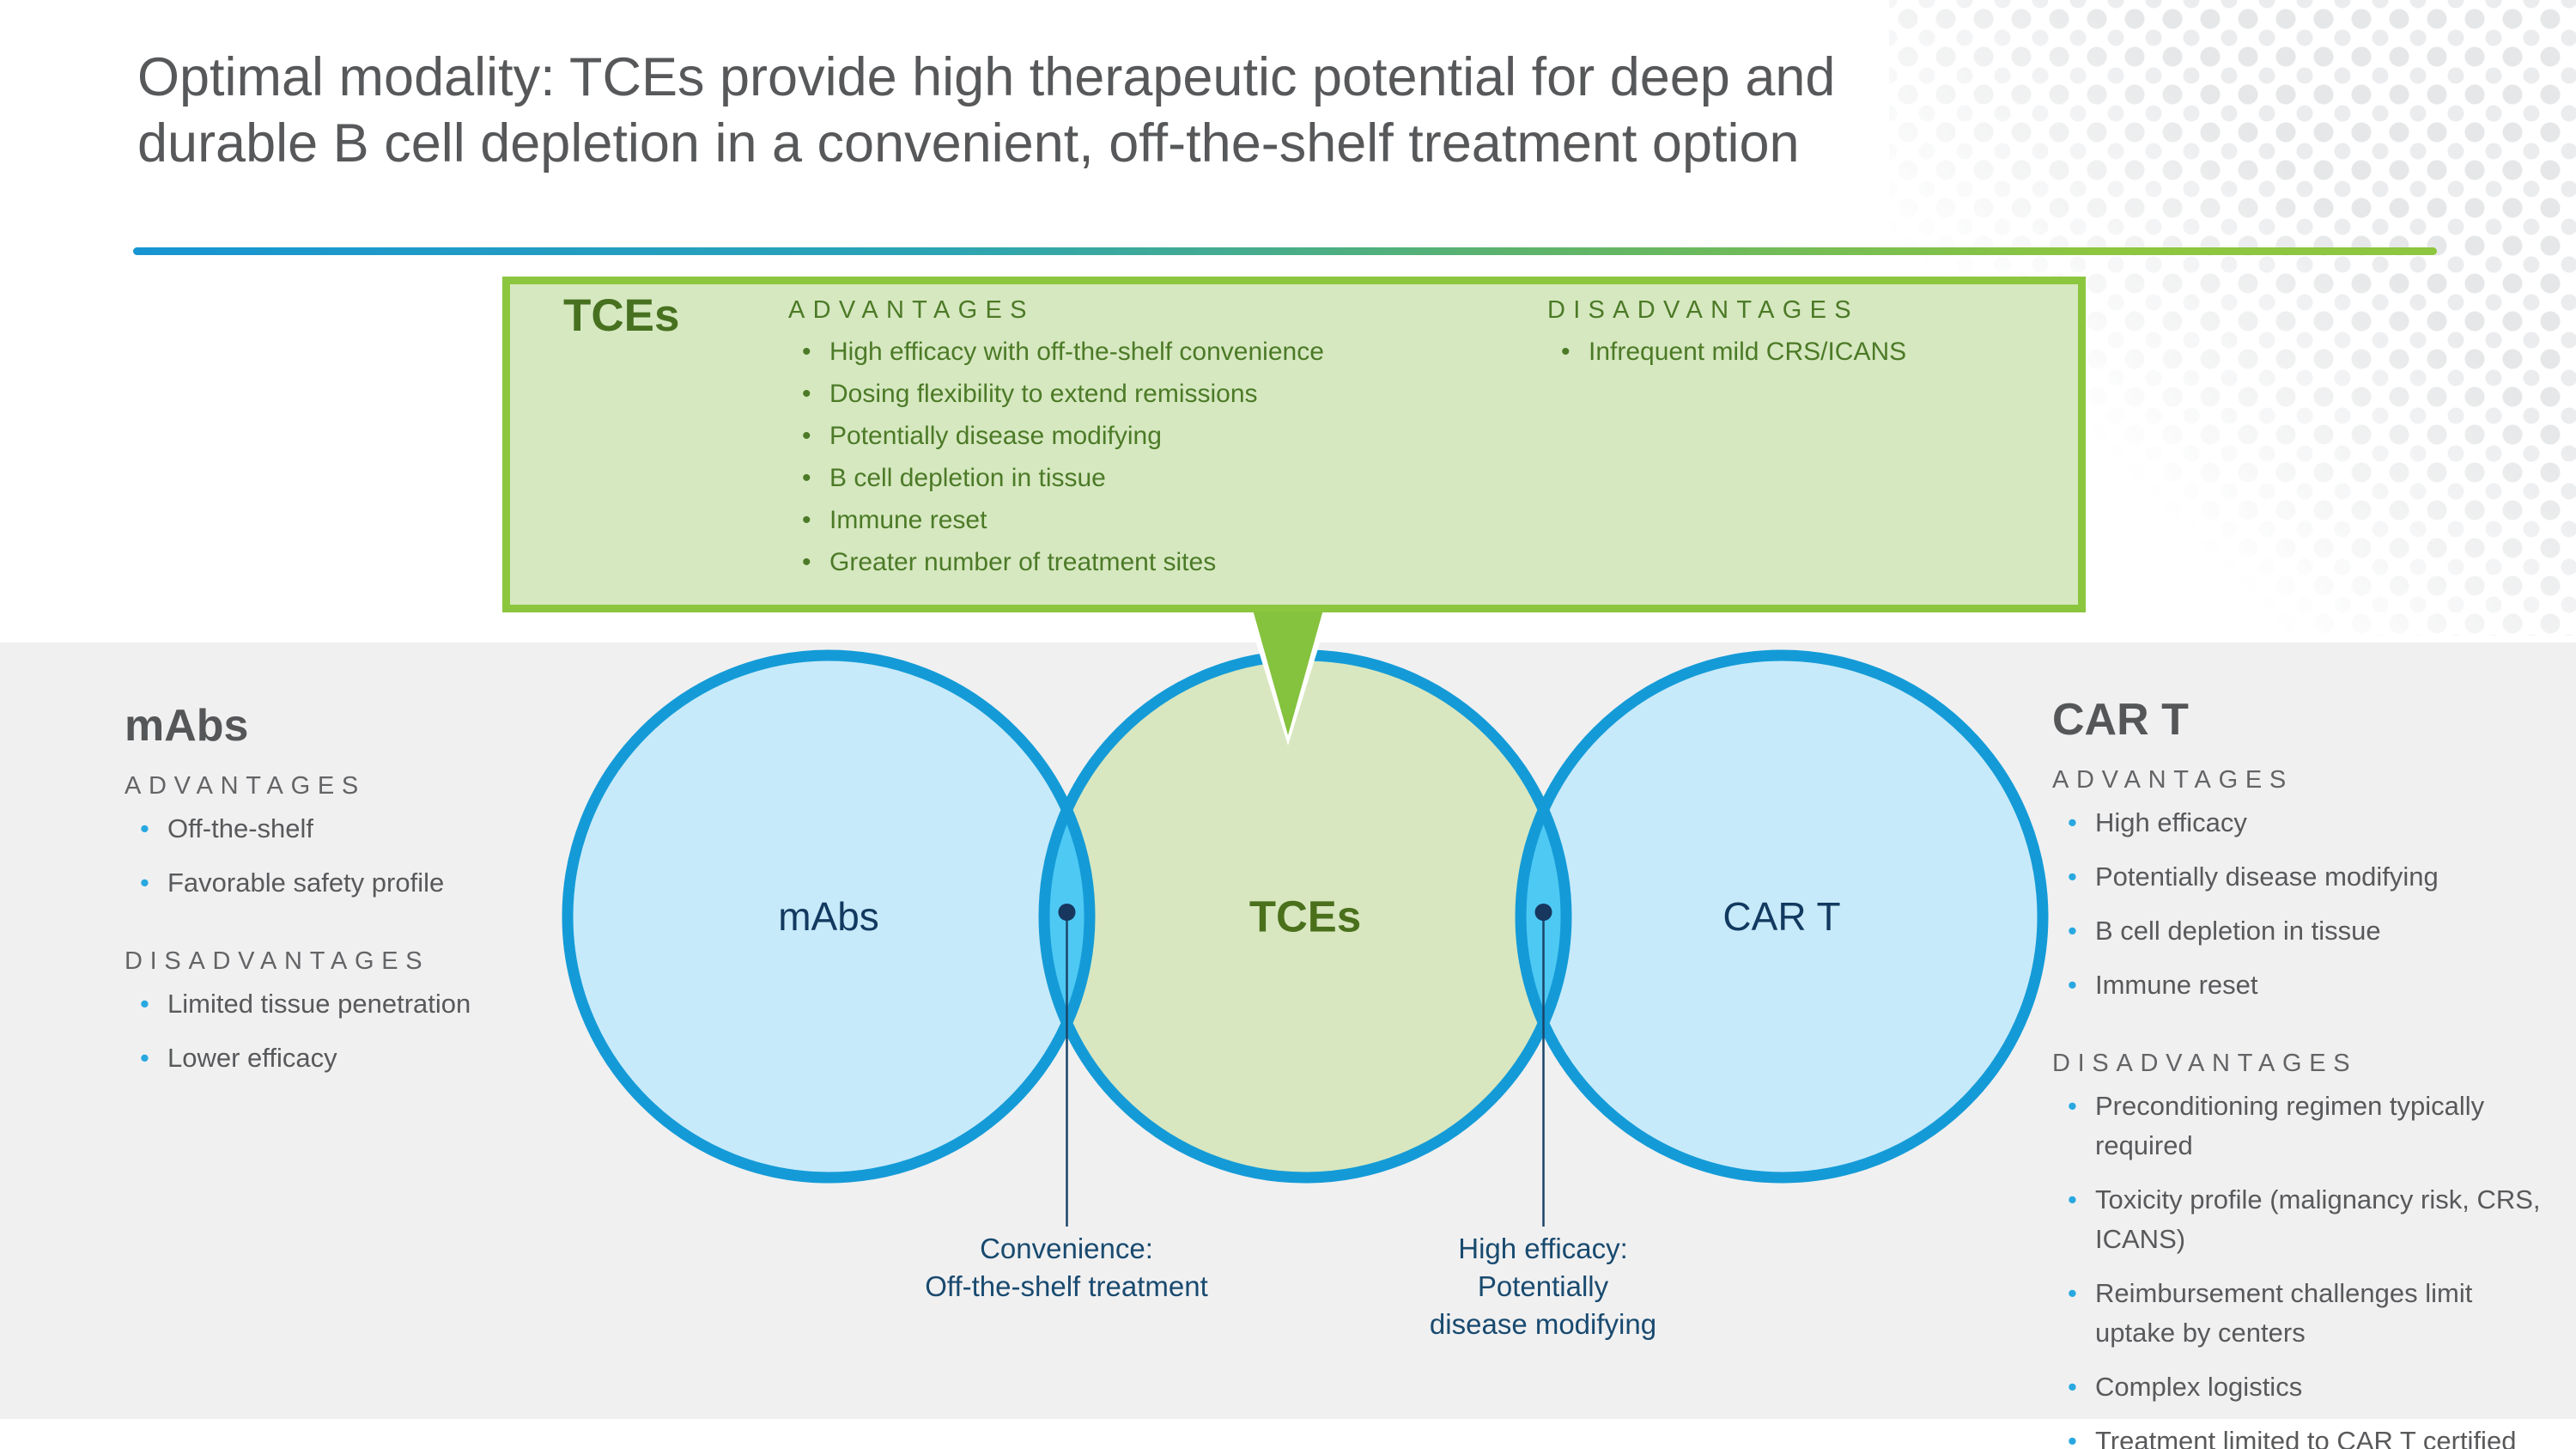 This screenshot has width=2576, height=1449. Describe the element at coordinates (1703, 310) in the screenshot. I see `tce-disadvantages-header: DISADVANTAGES` at that location.